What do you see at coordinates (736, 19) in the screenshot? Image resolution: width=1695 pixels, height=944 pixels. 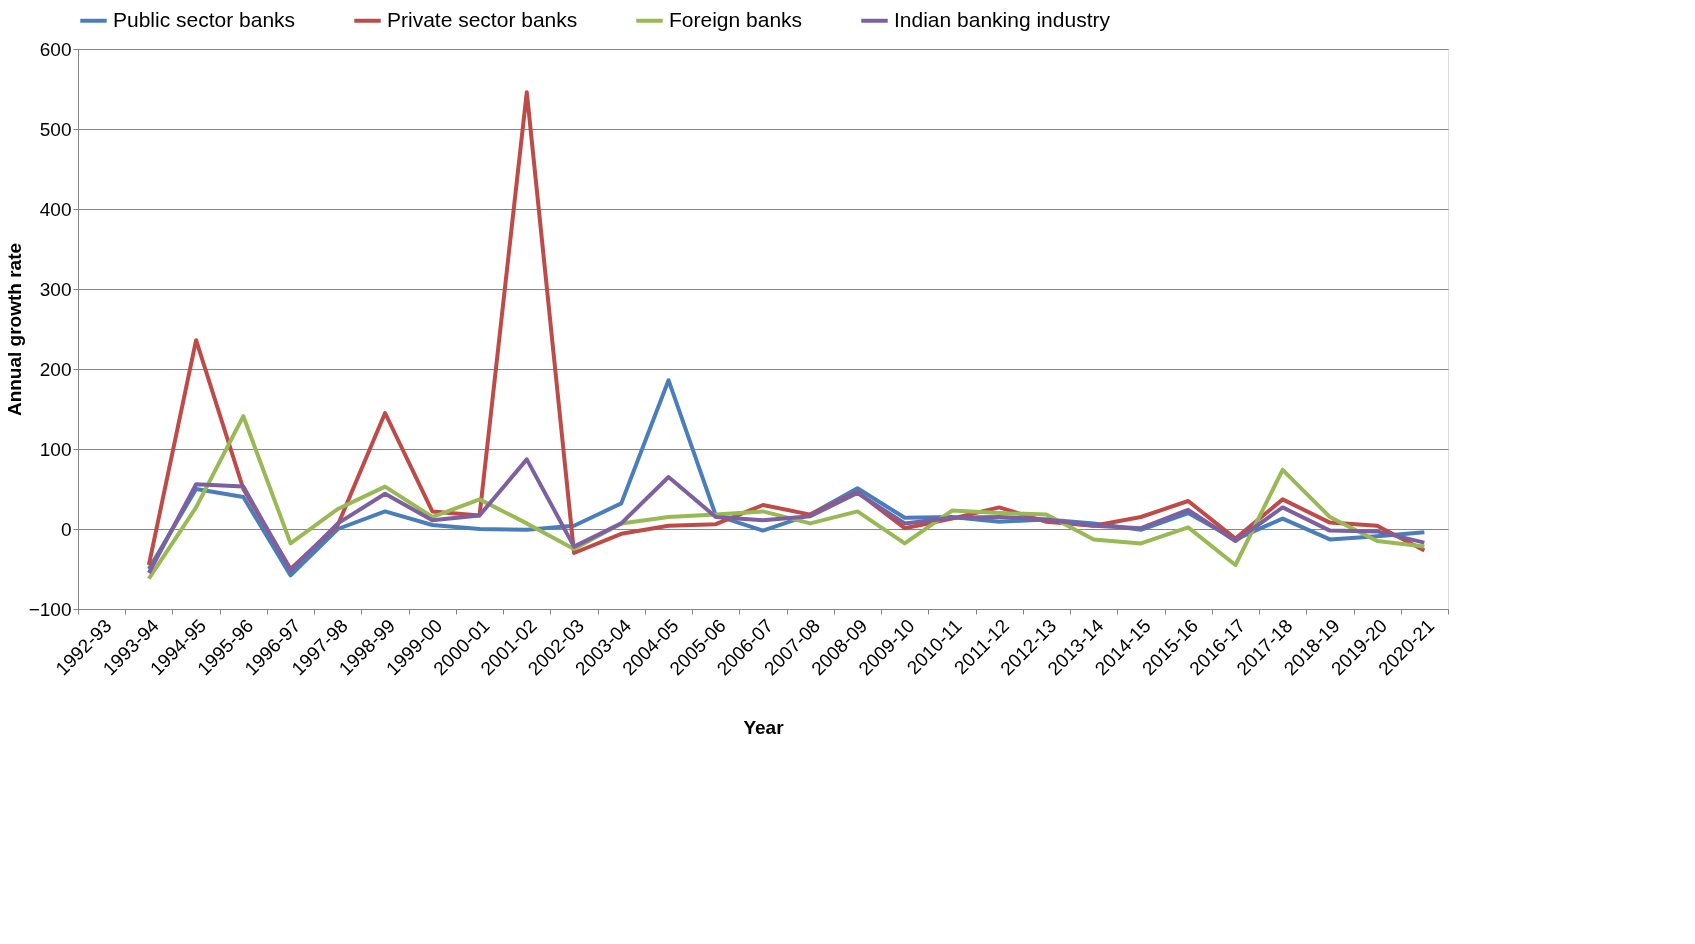 I see `legend-label: Foreign banks` at bounding box center [736, 19].